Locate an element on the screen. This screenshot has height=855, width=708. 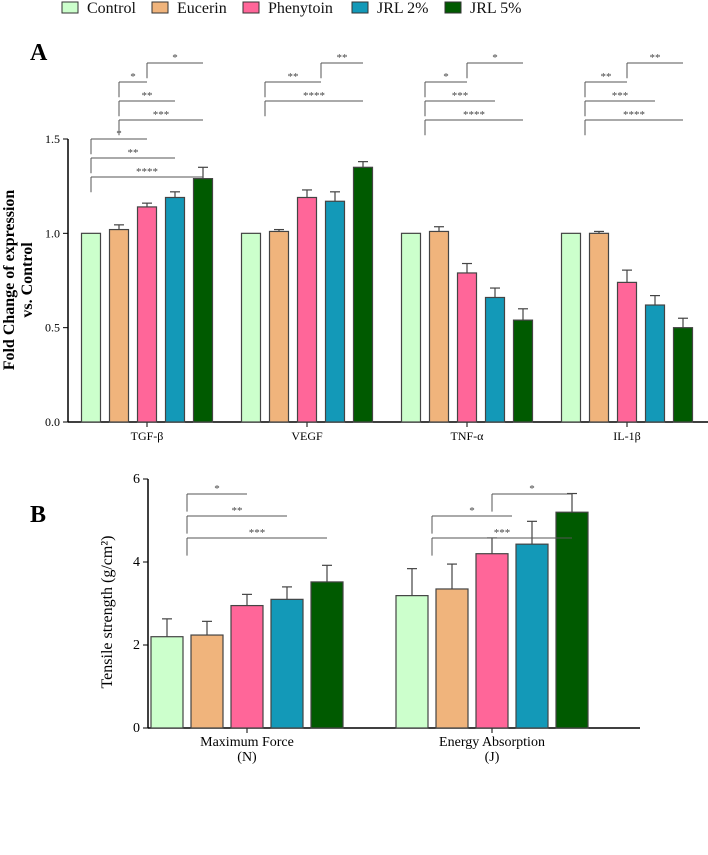
x-tick-label: IL-1β is located at coordinates (626, 436).